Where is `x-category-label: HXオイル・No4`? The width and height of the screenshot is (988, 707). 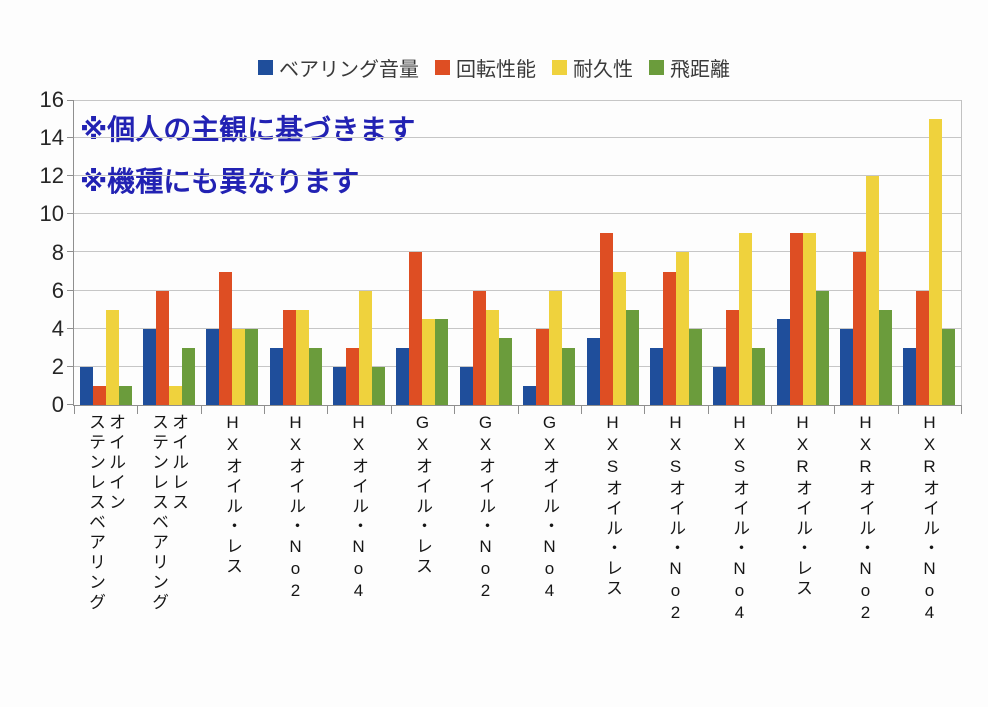
x-category-label: HXオイル・No4 is located at coordinates (358, 508).